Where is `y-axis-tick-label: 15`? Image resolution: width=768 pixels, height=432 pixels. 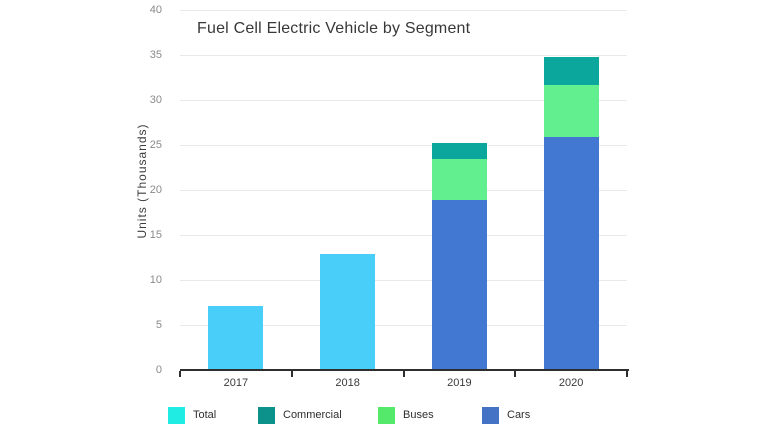
y-axis-tick-label: 15 is located at coordinates (155, 235).